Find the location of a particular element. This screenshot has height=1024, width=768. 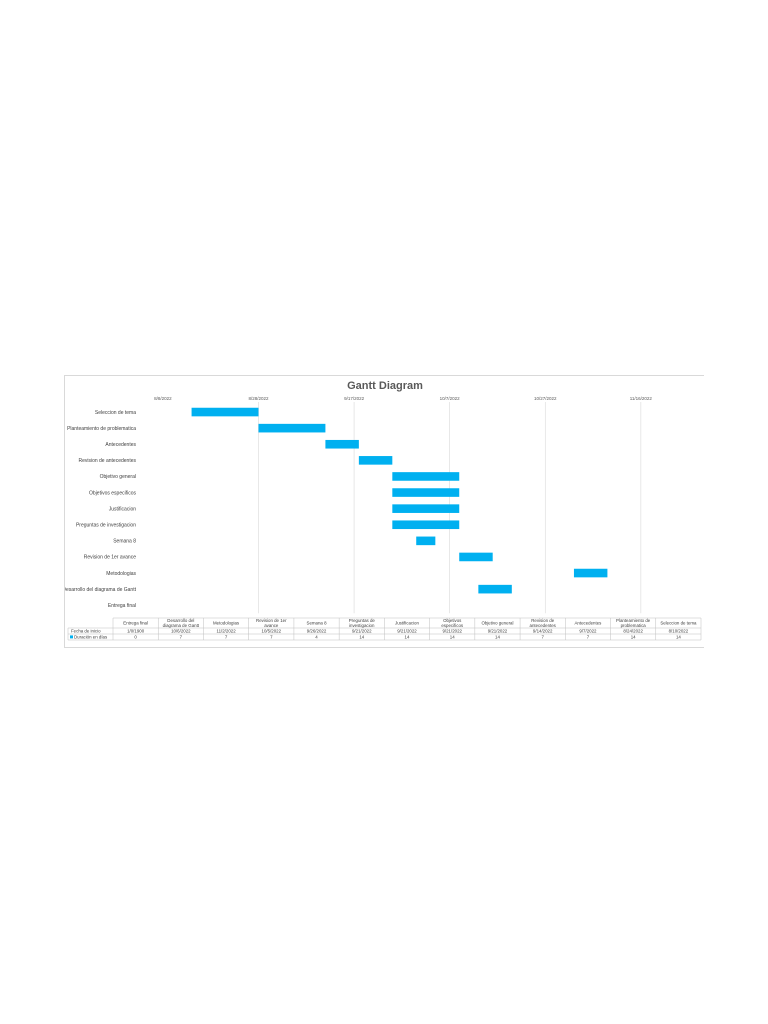

task-label: Semana 8 is located at coordinates (124, 542).